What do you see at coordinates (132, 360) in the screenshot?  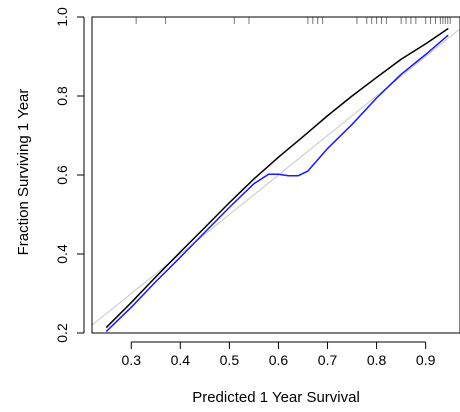 I see `x-tick-label: 0.3` at bounding box center [132, 360].